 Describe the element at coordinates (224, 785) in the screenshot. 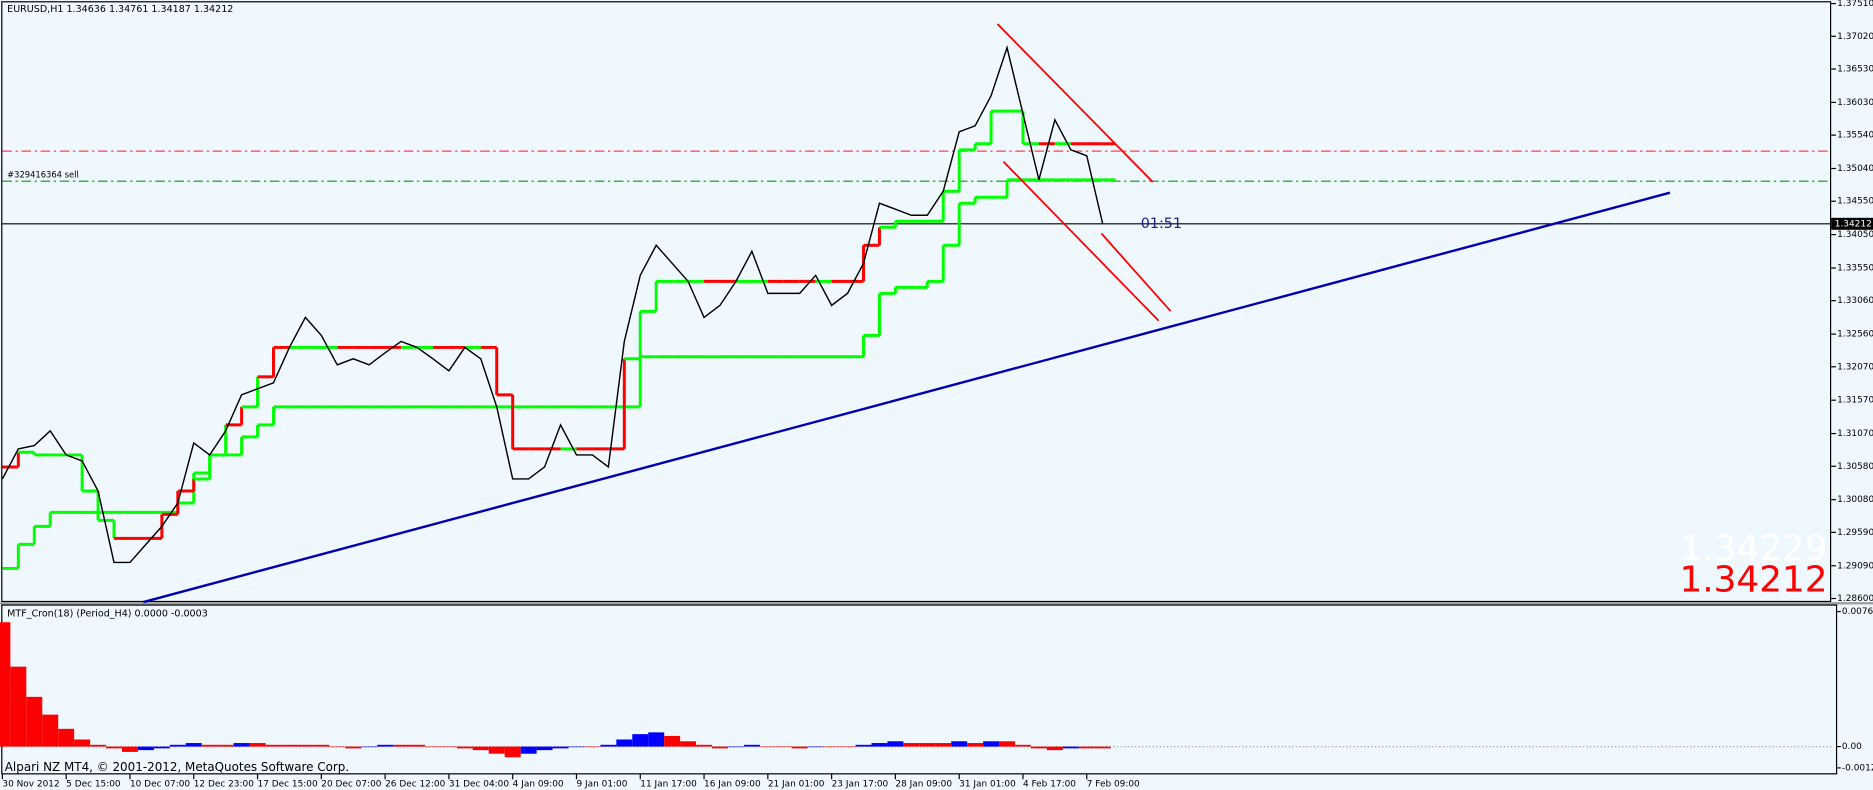

I see `x-tick-label: 12 Dec 23:00` at that location.